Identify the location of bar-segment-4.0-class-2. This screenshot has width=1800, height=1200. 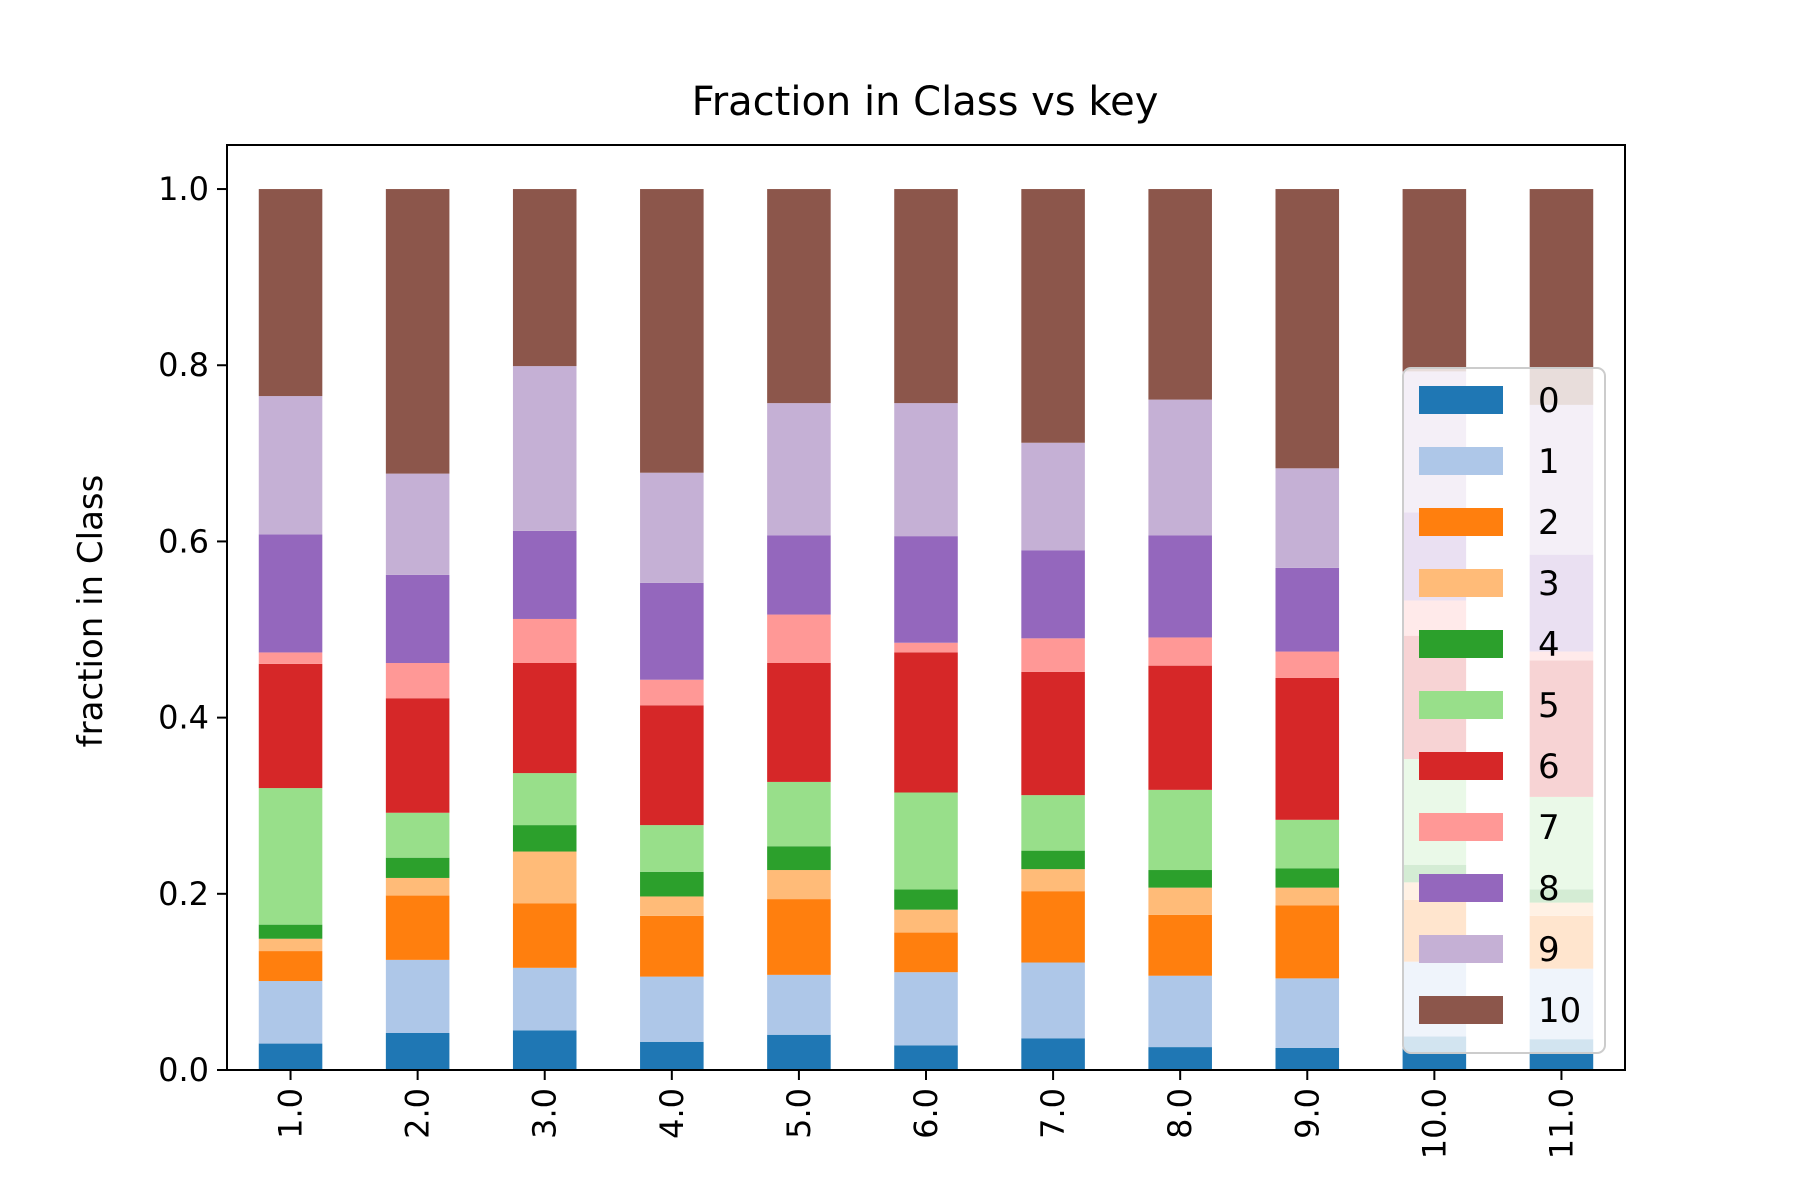
(672, 946).